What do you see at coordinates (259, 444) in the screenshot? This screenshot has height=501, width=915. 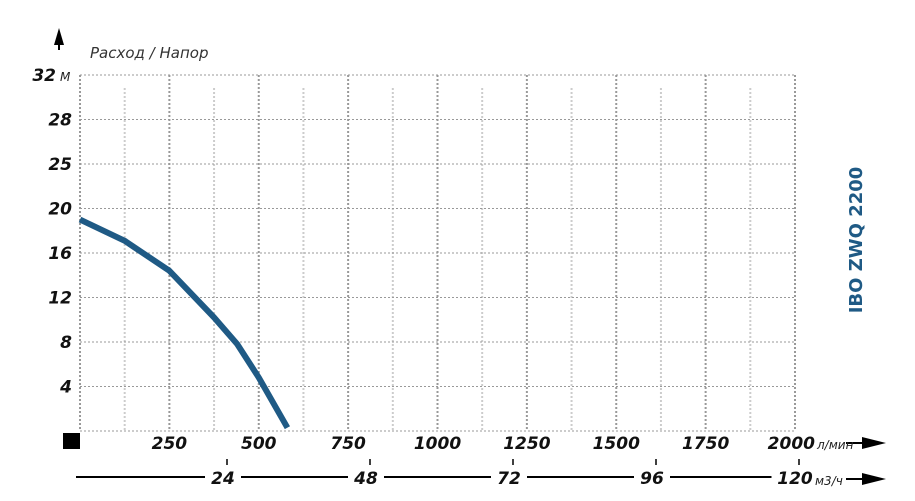 I see `x-tick-label: 500` at bounding box center [259, 444].